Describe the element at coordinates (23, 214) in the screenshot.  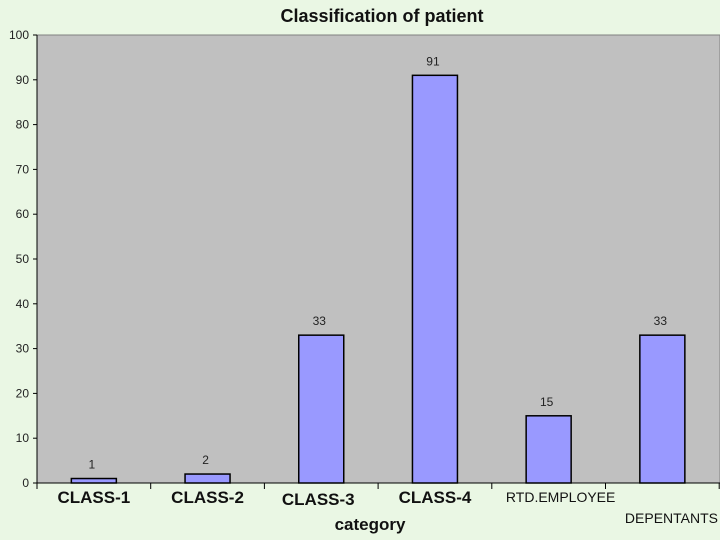
I see `y-tick-label: 60` at that location.